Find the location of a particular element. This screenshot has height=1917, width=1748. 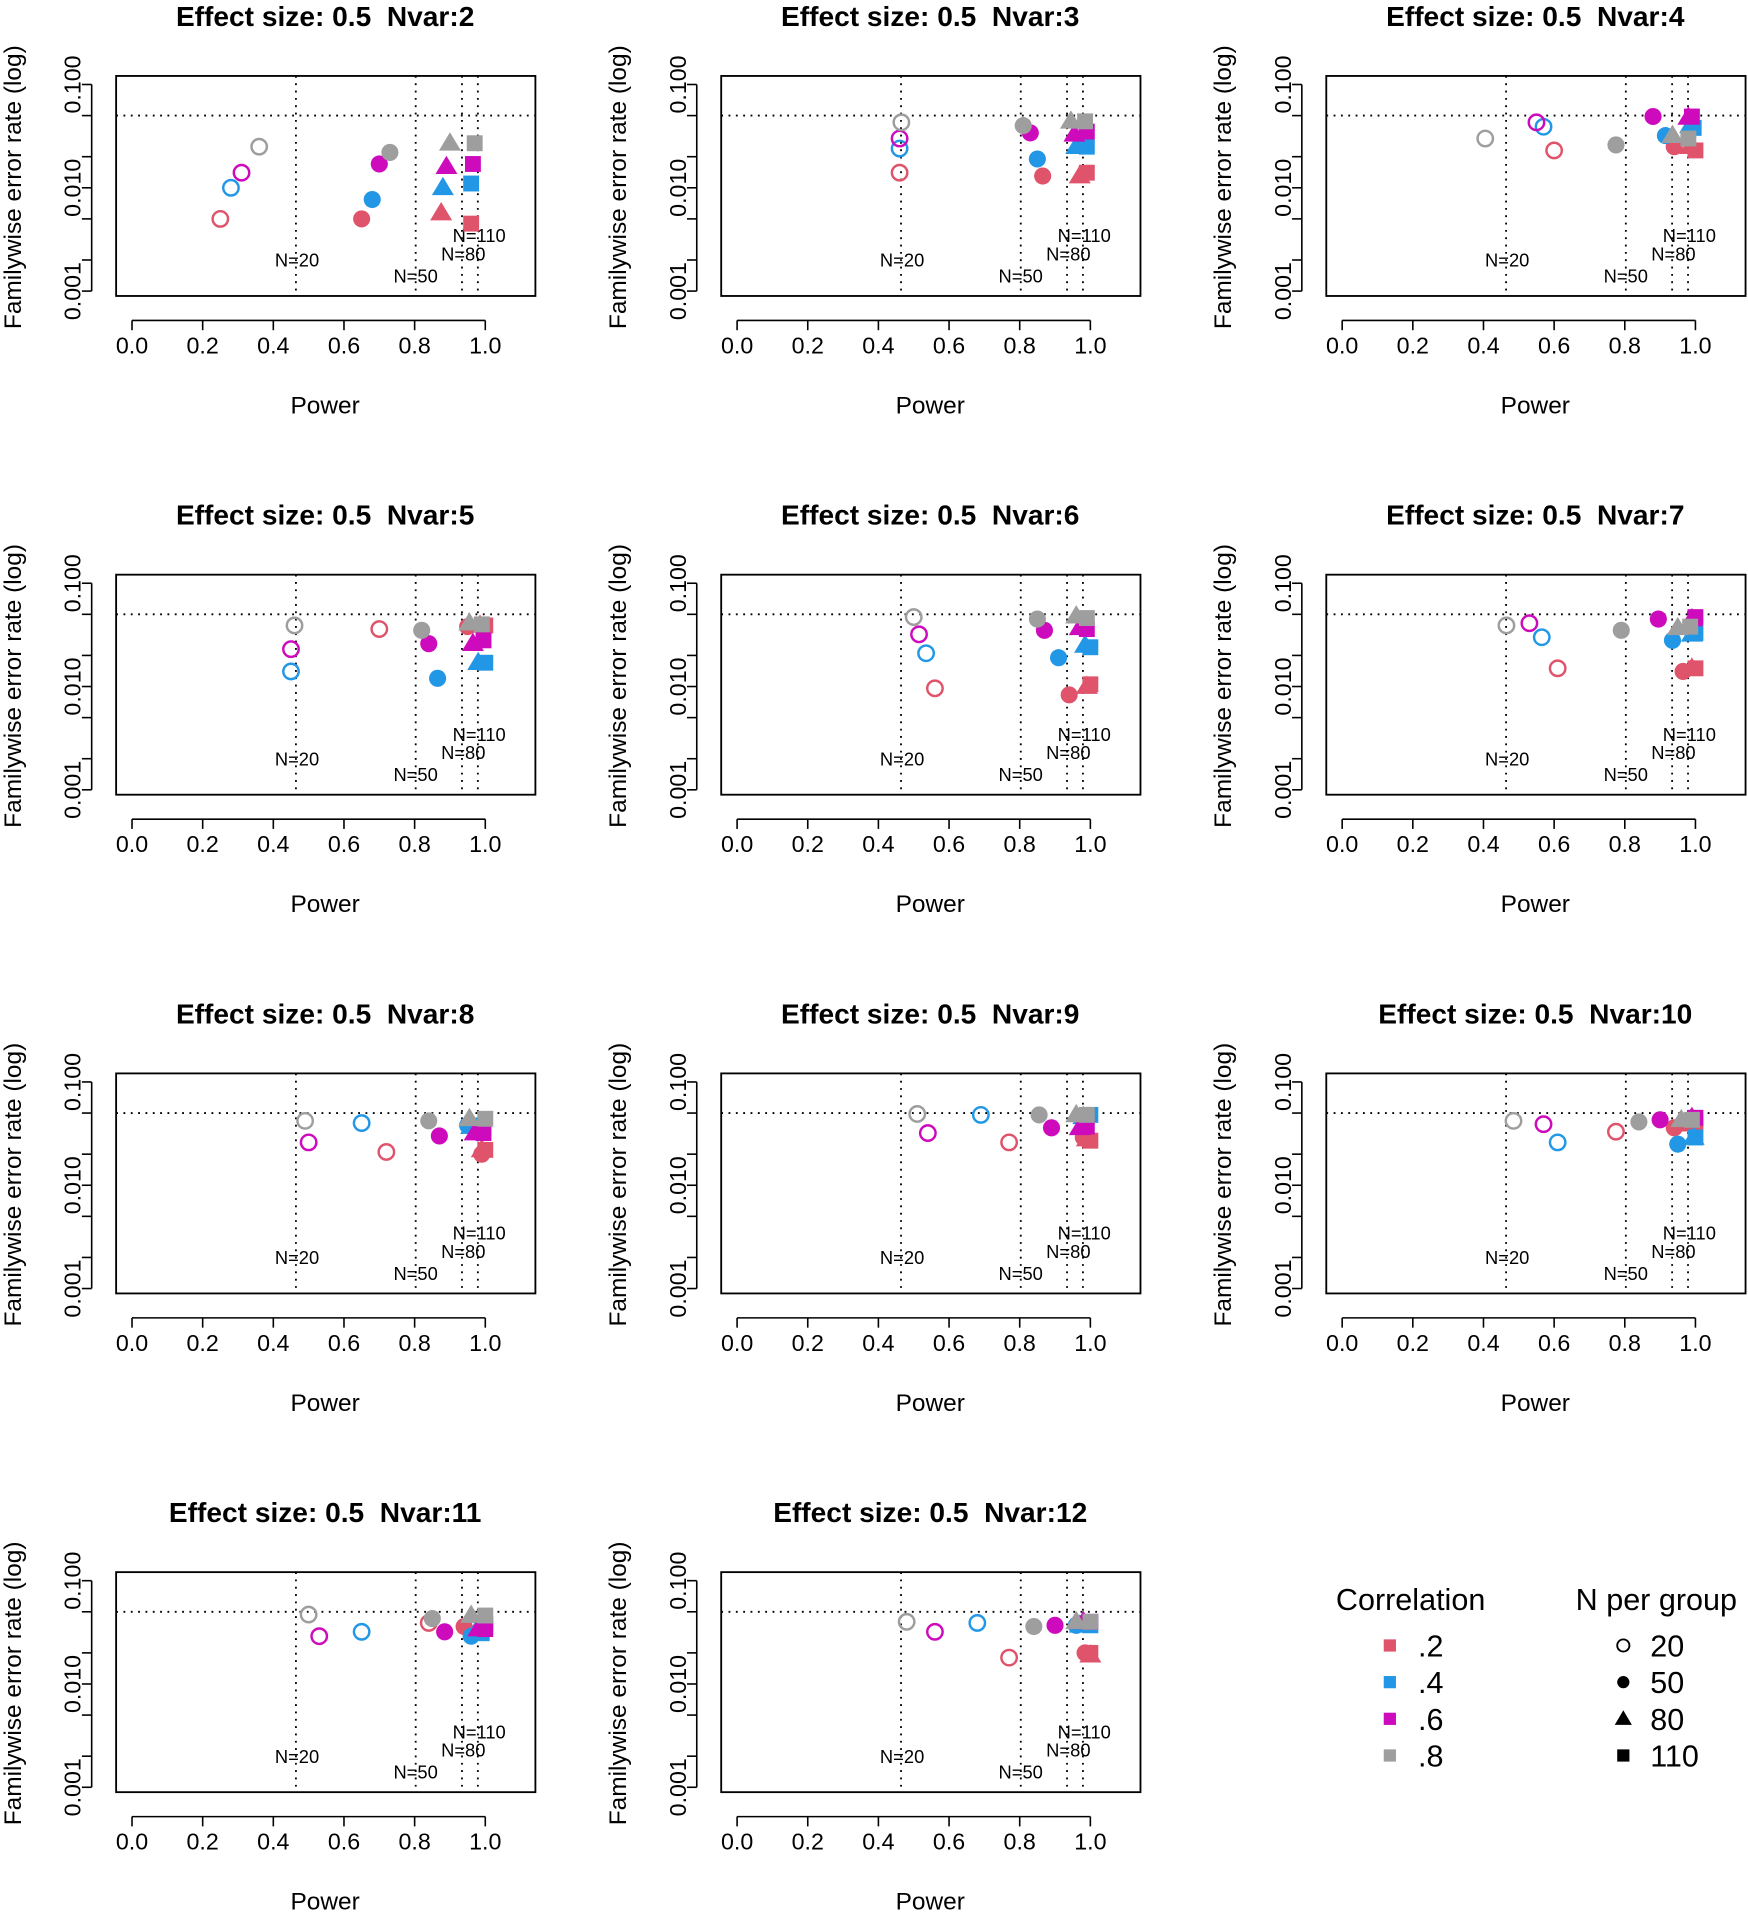

panel-title: Effect size: 0.5 Nvar:10 is located at coordinates (1535, 1013).